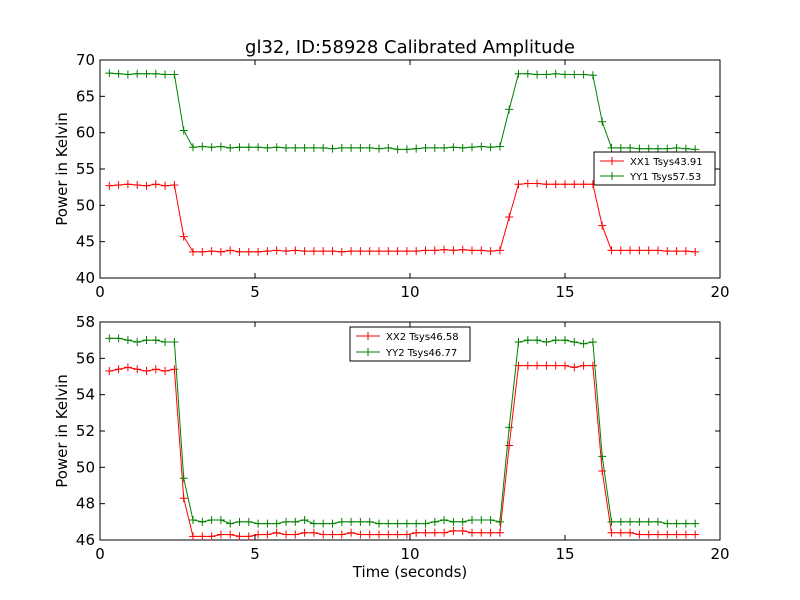  What do you see at coordinates (612, 176) in the screenshot?
I see `top-legend-marker-yy1` at bounding box center [612, 176].